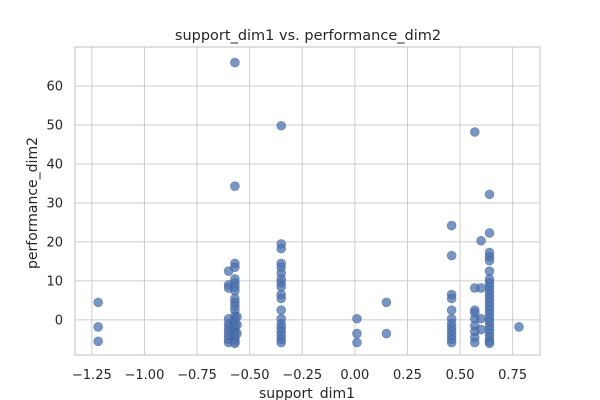 This screenshot has width=600, height=400. I want to click on x-tick-label: 0.25, so click(407, 375).